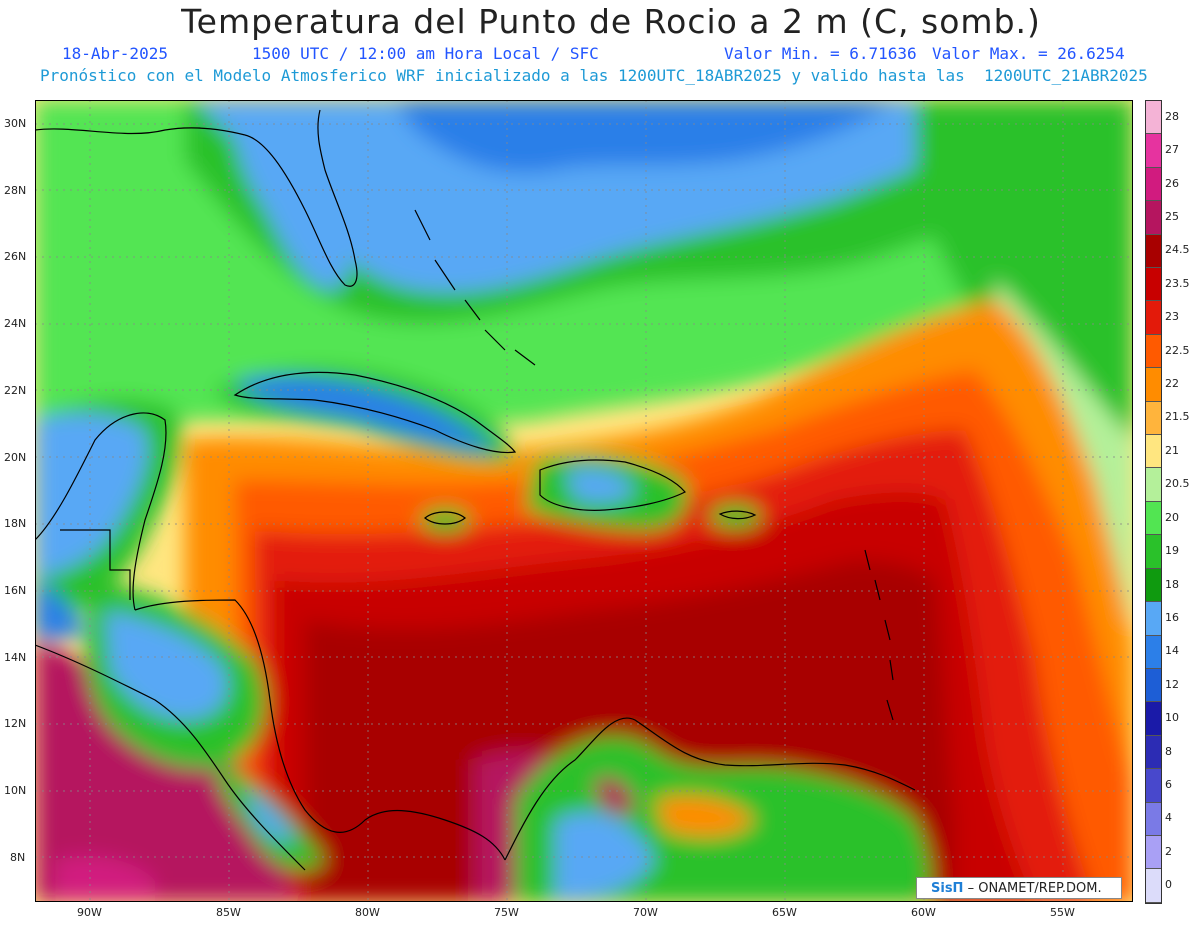  What do you see at coordinates (1028, 53) in the screenshot?
I see `max-value-label: Valor Max. = 26.6254` at bounding box center [1028, 53].